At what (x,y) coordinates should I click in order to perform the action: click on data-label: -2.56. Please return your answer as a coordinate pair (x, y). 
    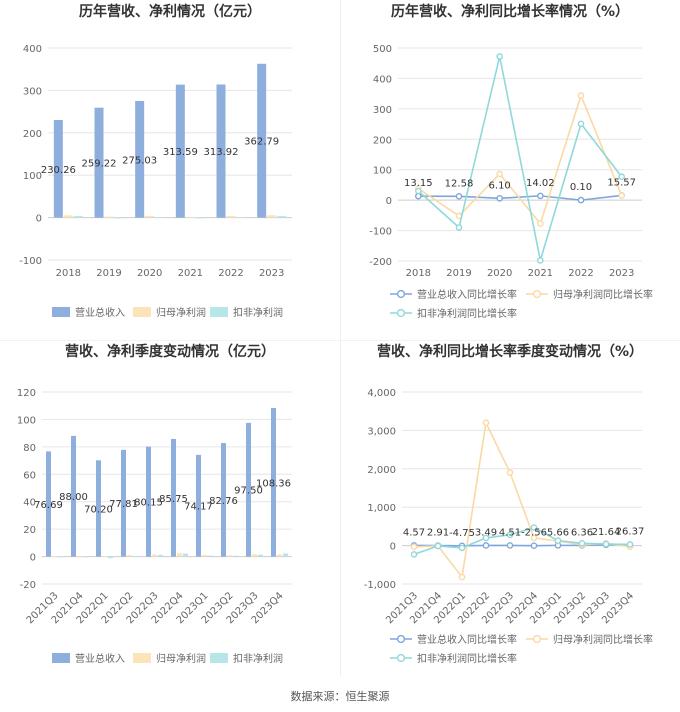
    Looking at the image, I should click on (534, 533).